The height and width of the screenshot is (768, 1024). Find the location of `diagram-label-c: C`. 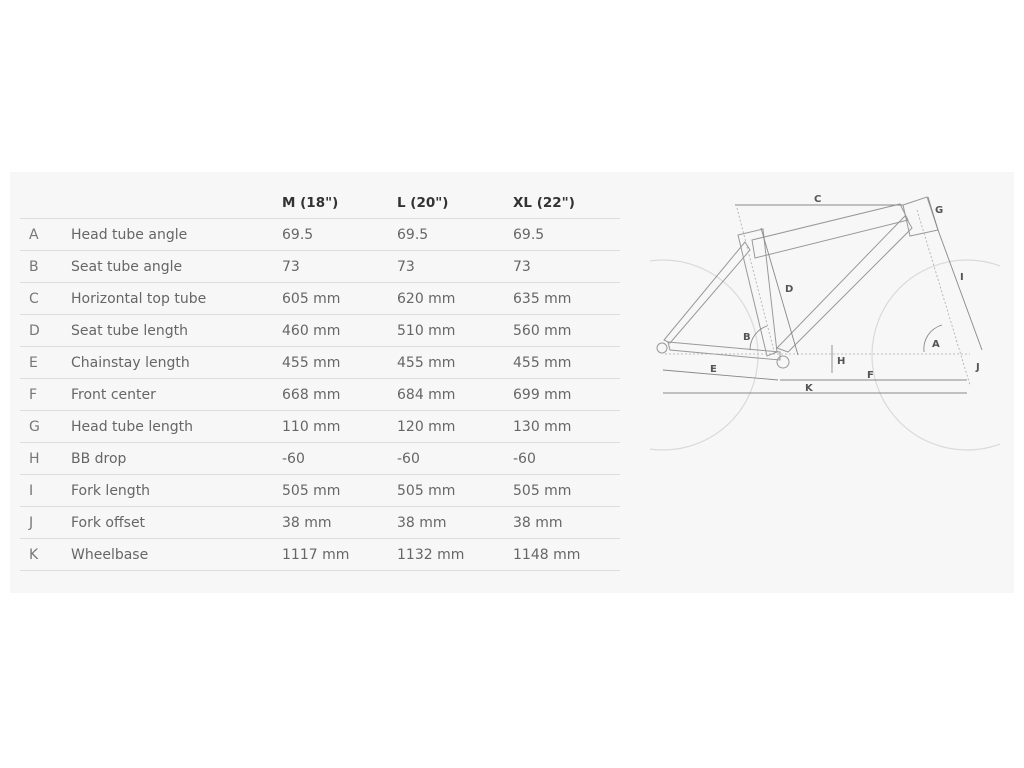

diagram-label-c: C is located at coordinates (817, 199).